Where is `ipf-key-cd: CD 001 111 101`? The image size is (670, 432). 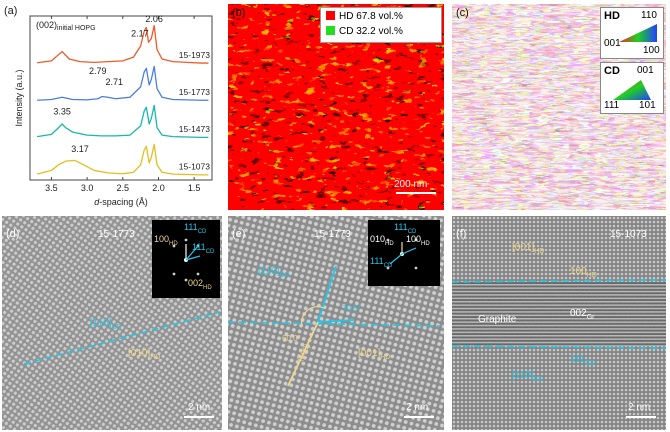 ipf-key-cd: CD 001 111 101 is located at coordinates (632, 88).